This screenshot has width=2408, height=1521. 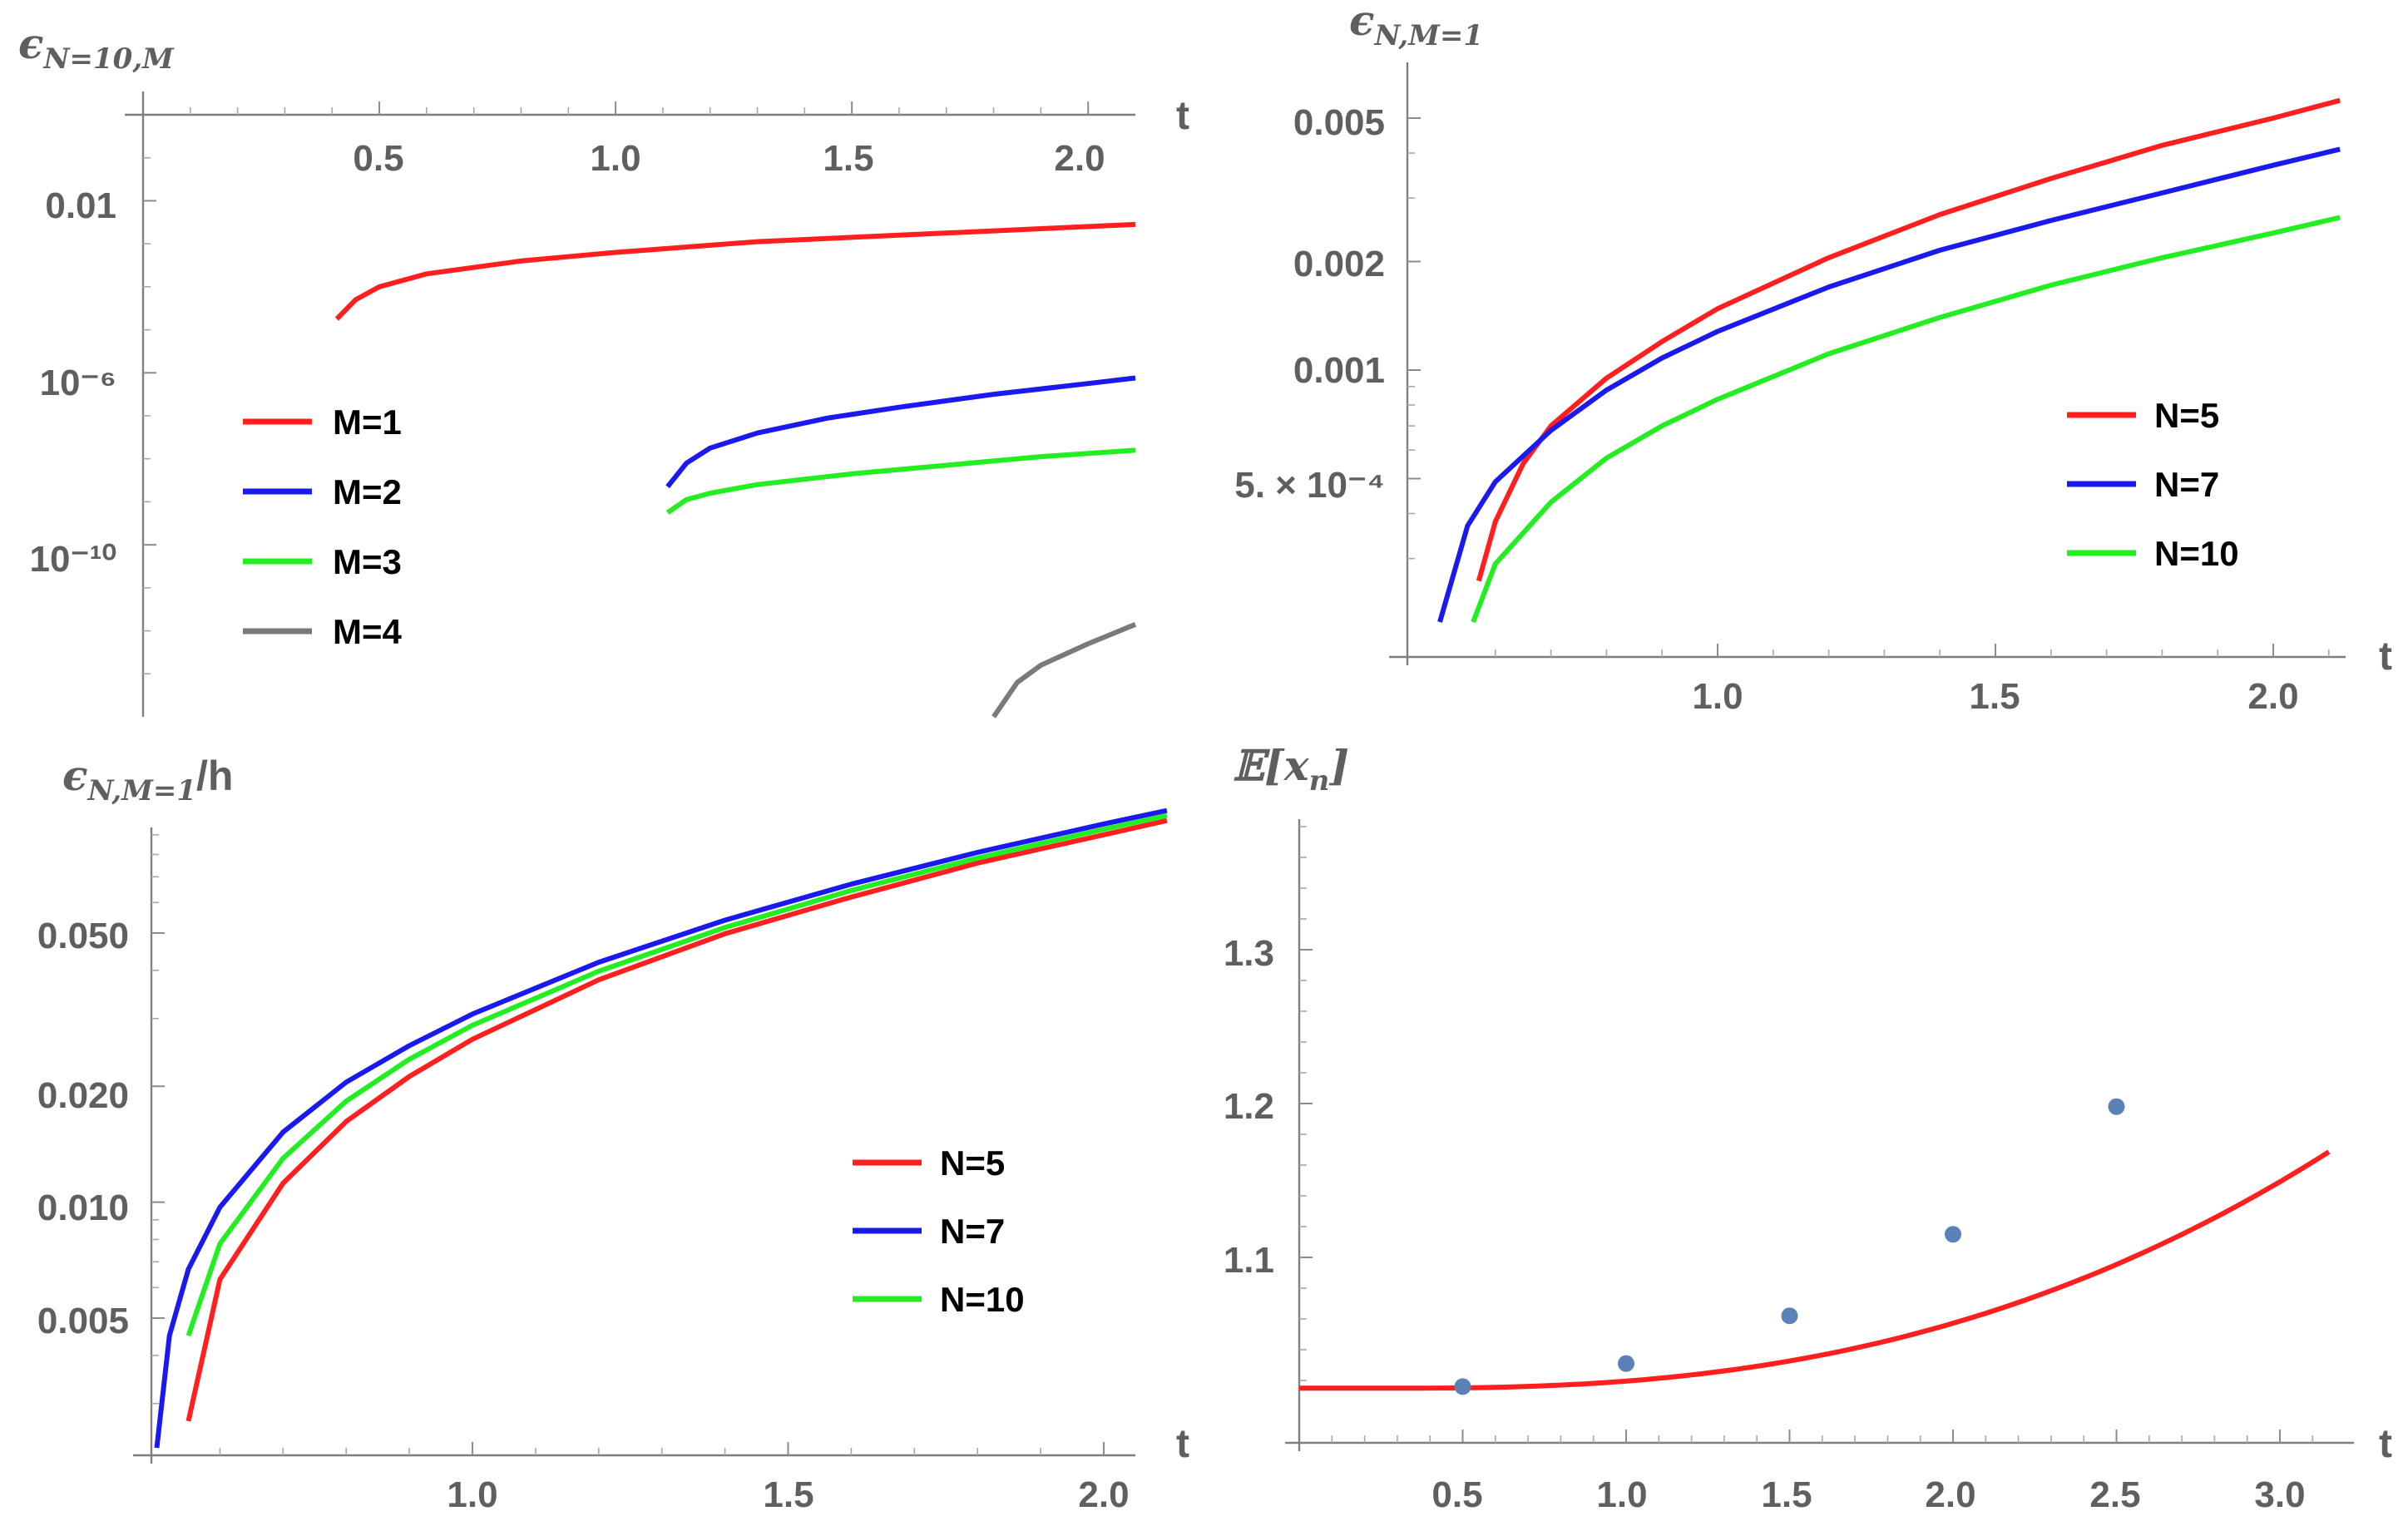 I want to click on legend-label: M=1, so click(x=367, y=422).